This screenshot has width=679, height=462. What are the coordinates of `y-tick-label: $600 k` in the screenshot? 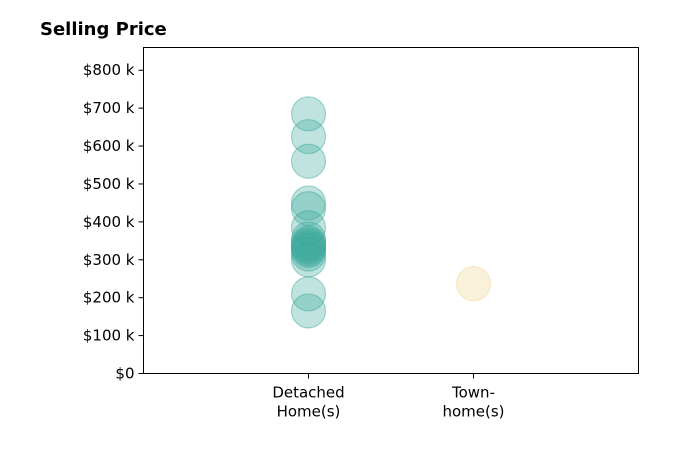 It's located at (109, 146).